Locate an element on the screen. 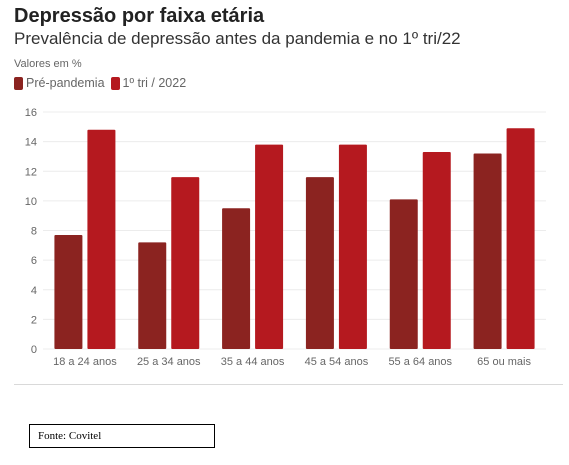 This screenshot has width=569, height=465. source-box: Fonte: Covitel is located at coordinates (122, 436).